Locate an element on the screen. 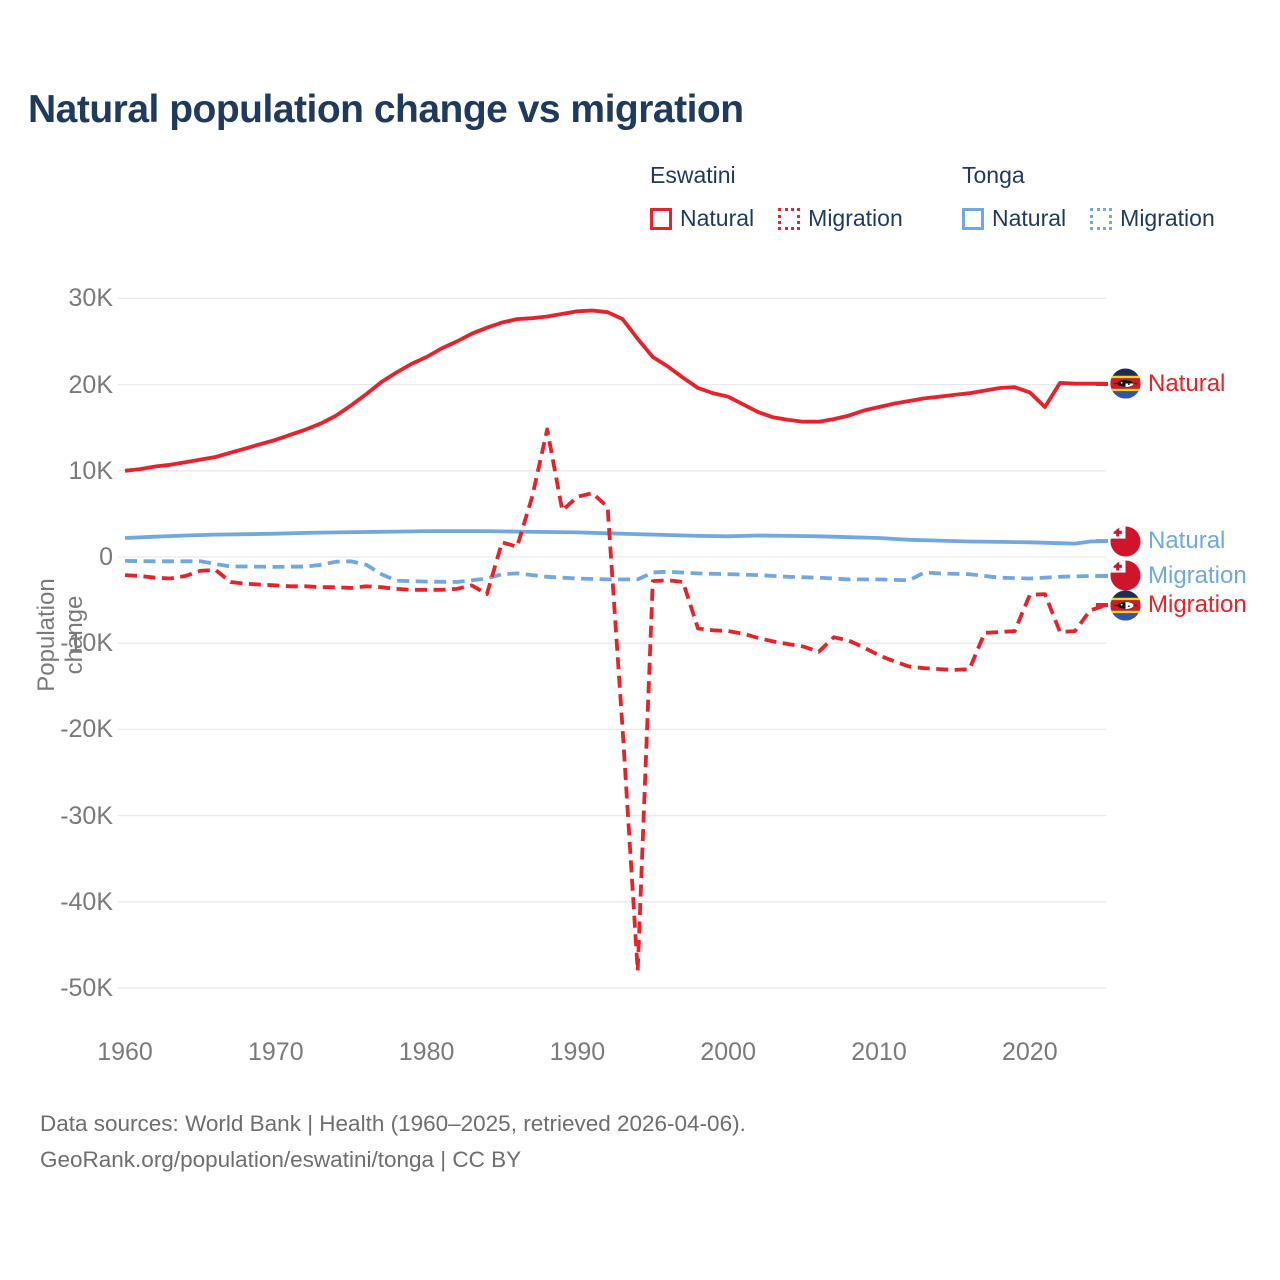 This screenshot has width=1280, height=1280. legend-item-tonga-natural: Natural is located at coordinates (1014, 218).